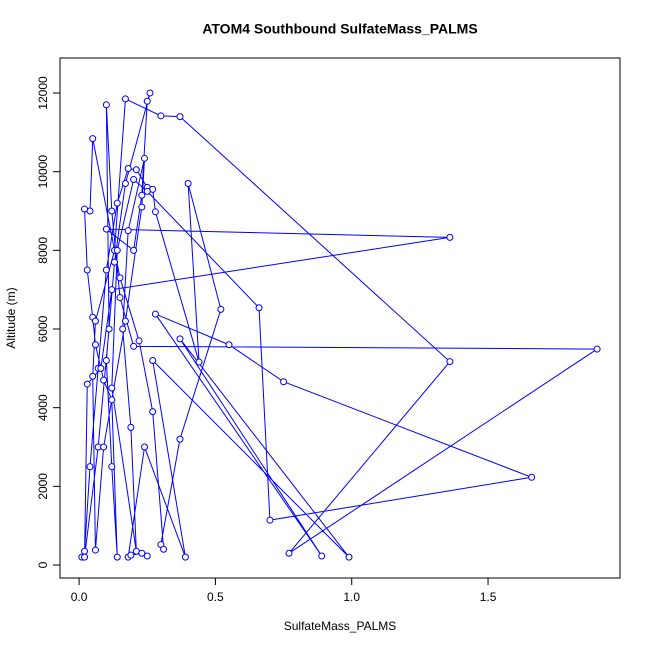 This screenshot has width=650, height=650. What do you see at coordinates (43, 172) in the screenshot?
I see `y-tick-label: 10000` at bounding box center [43, 172].